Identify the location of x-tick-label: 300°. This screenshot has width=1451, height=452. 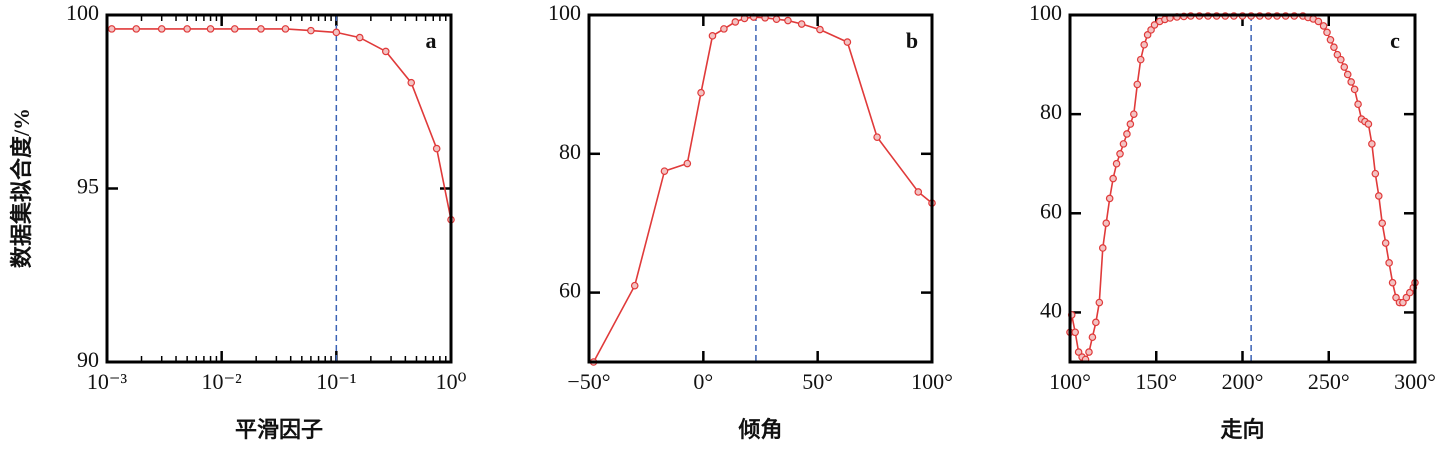
(1415, 381).